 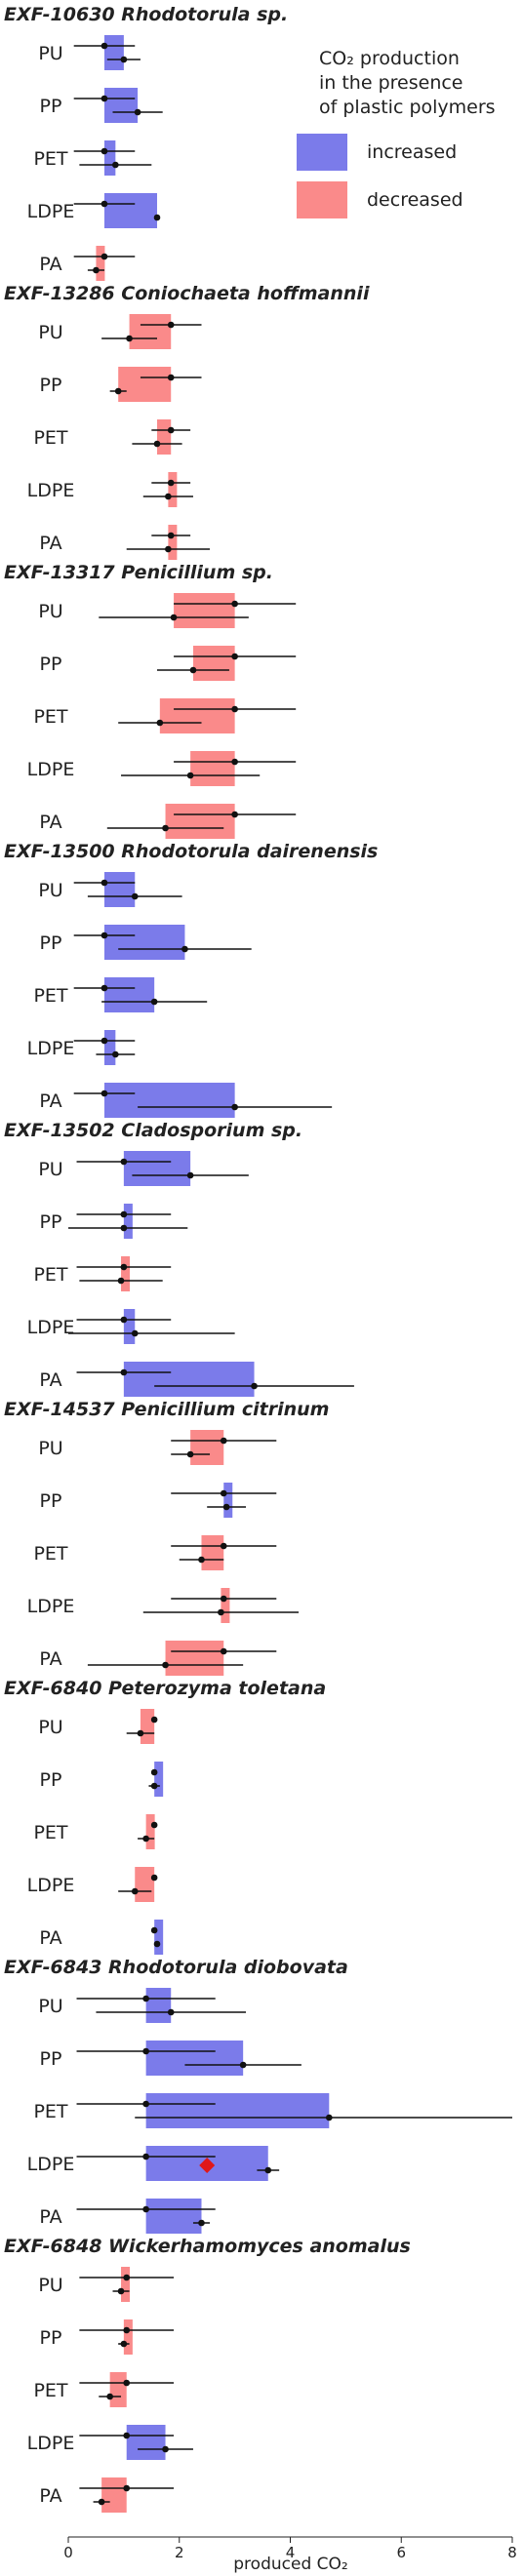 I want to click on panel: EXF-13317 Penicillium sp. PU PP PET LDPE PA, so click(x=150, y=700).